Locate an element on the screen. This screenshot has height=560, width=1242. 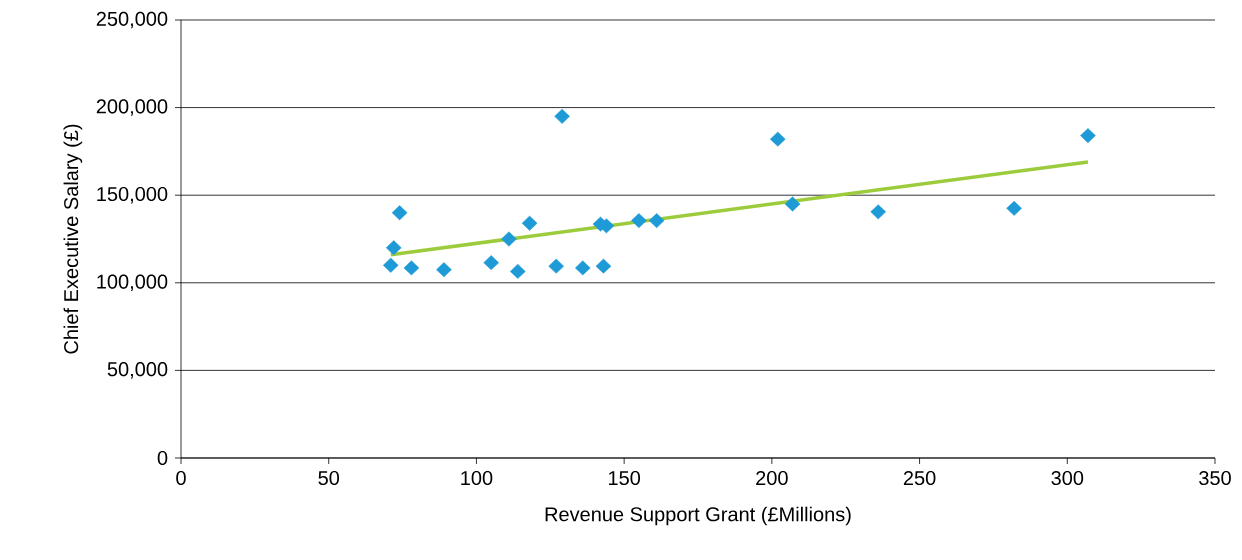
y-tick-label: 150,000 is located at coordinates (132, 195).